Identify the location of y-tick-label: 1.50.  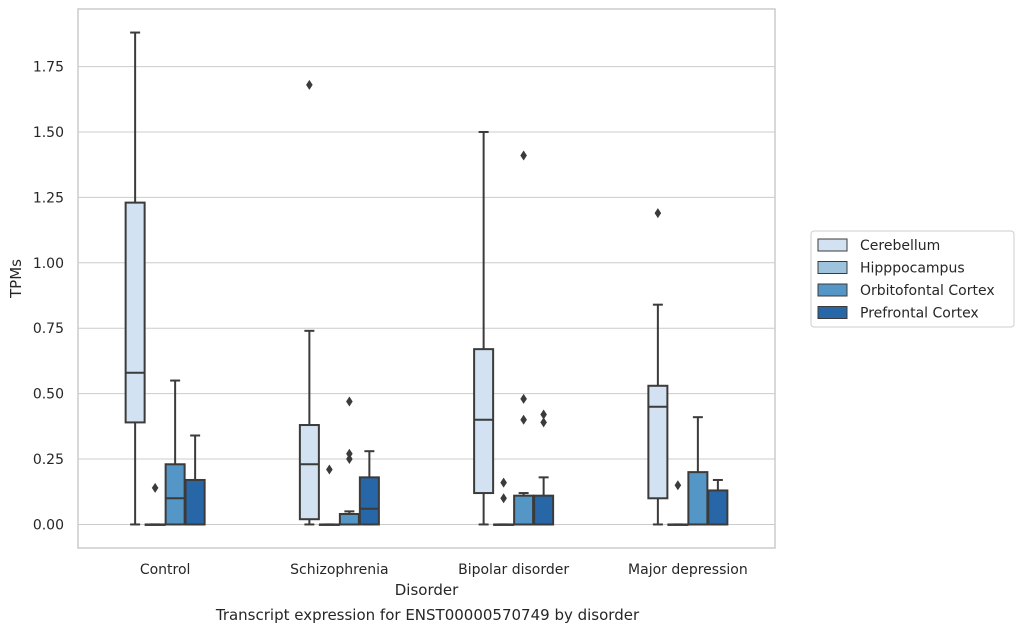
(48, 133).